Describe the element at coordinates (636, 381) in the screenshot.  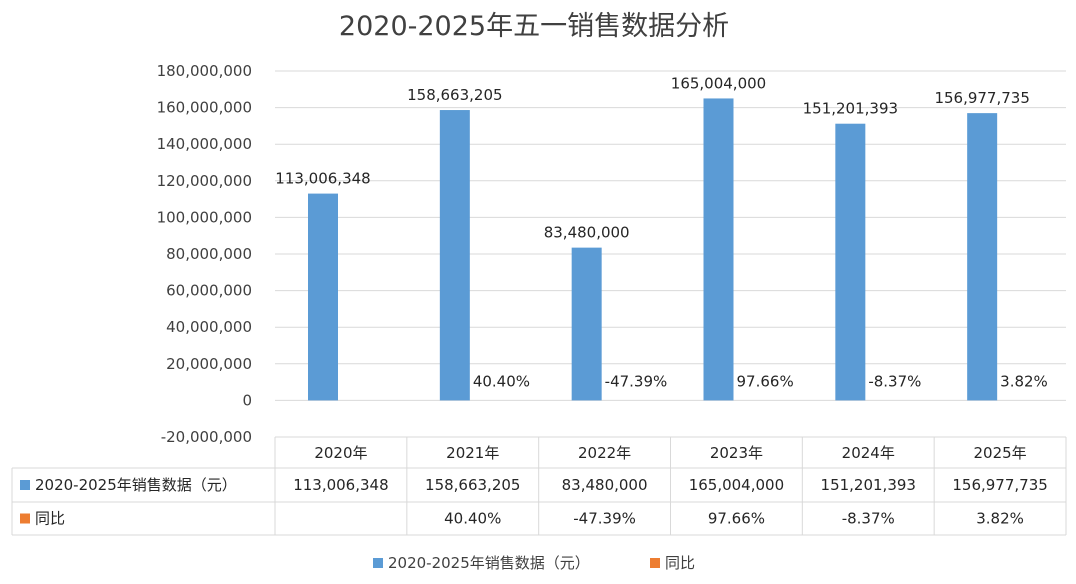
I see `yoy-value-label: -47.39%` at that location.